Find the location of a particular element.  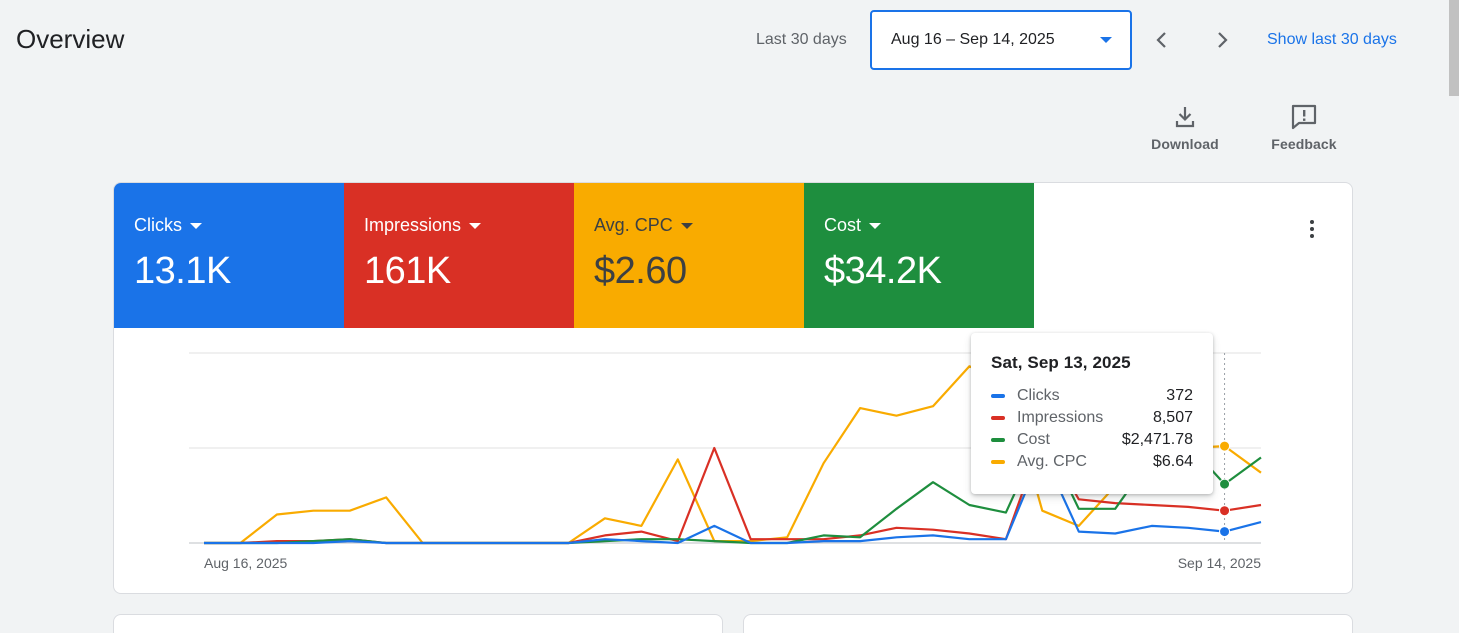

tooltip-row-impressions: Impressions 8,507 is located at coordinates (1092, 418).